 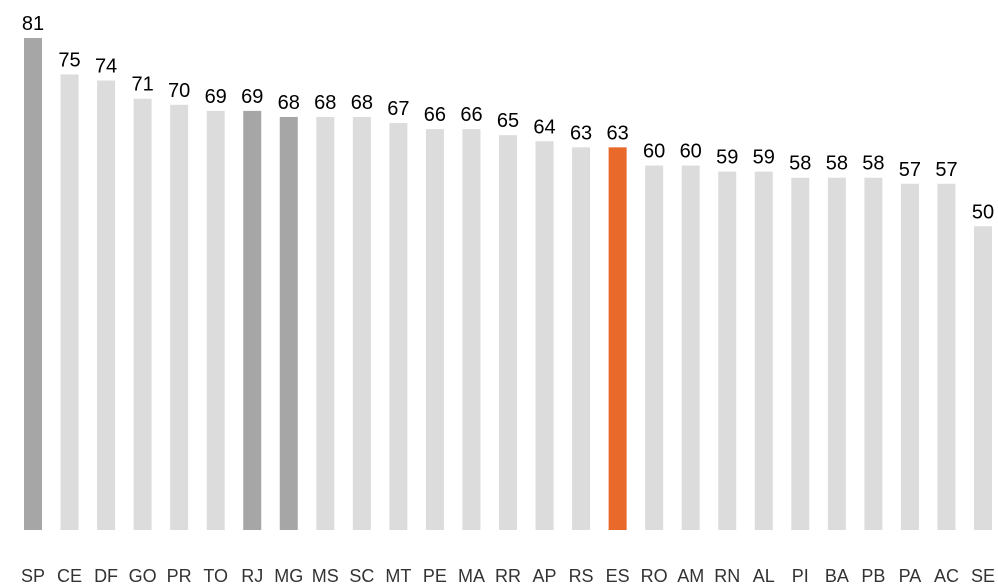 What do you see at coordinates (398, 109) in the screenshot?
I see `value-label: 67` at bounding box center [398, 109].